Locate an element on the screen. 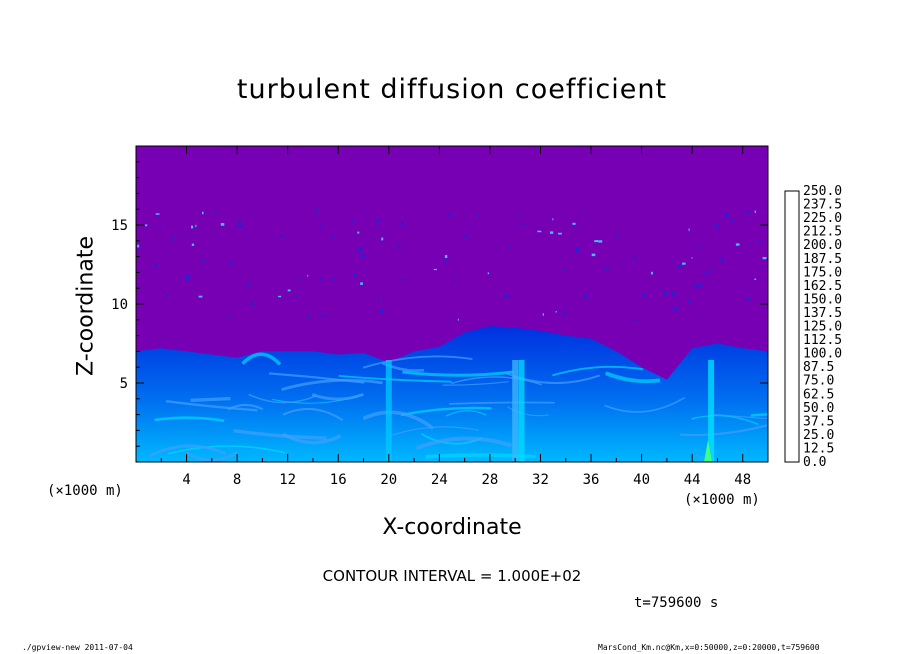 The height and width of the screenshot is (654, 904). x-tick-label: 44 is located at coordinates (692, 480).